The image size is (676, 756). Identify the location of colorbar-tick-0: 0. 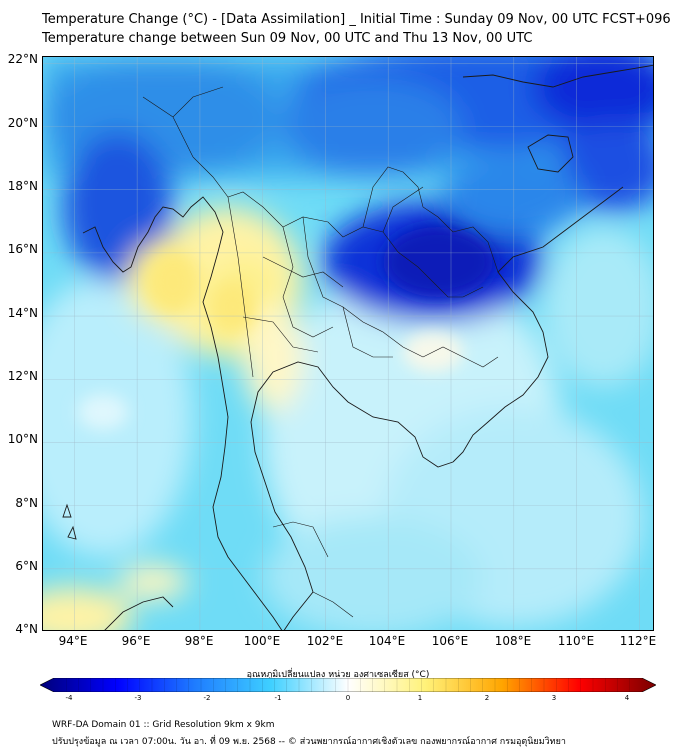
(348, 698).